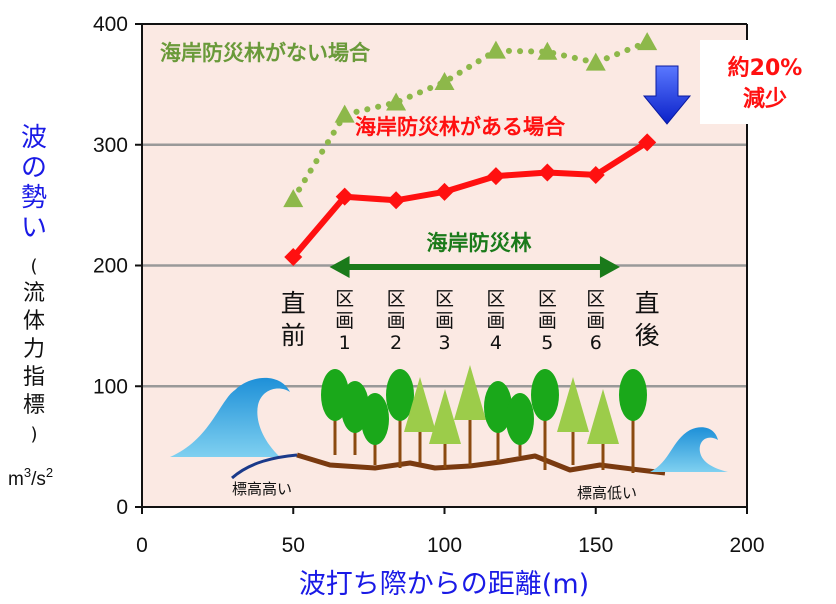 Image resolution: width=836 pixels, height=604 pixels. What do you see at coordinates (293, 545) in the screenshot?
I see `x-tick-label-50: 50` at bounding box center [293, 545].